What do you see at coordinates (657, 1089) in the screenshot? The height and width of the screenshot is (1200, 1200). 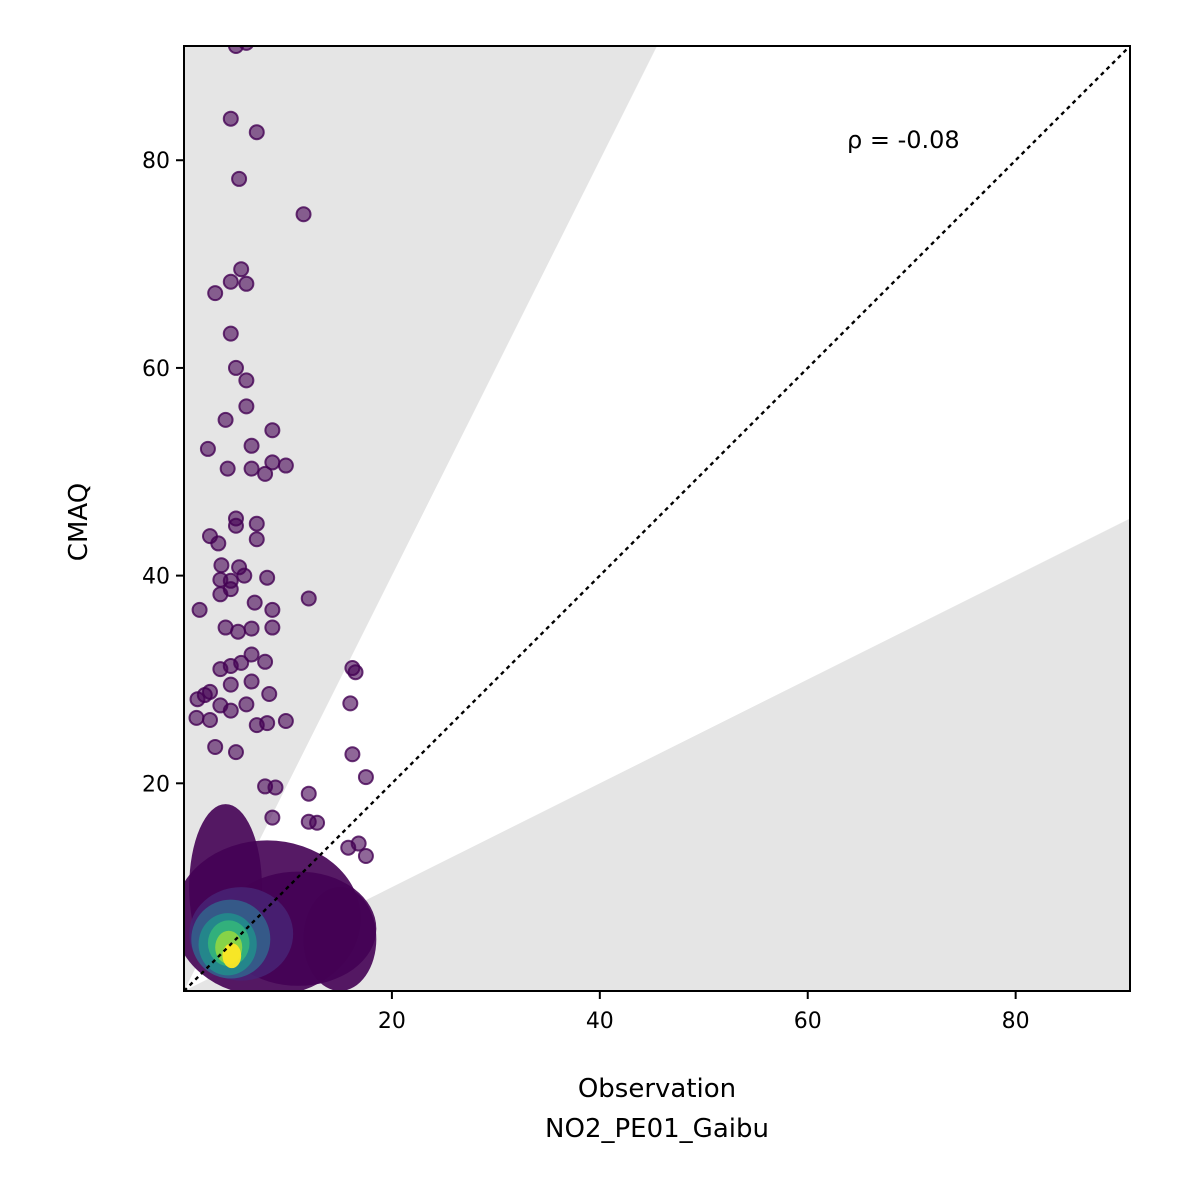 I see `x-axis-label: Observation` at bounding box center [657, 1089].